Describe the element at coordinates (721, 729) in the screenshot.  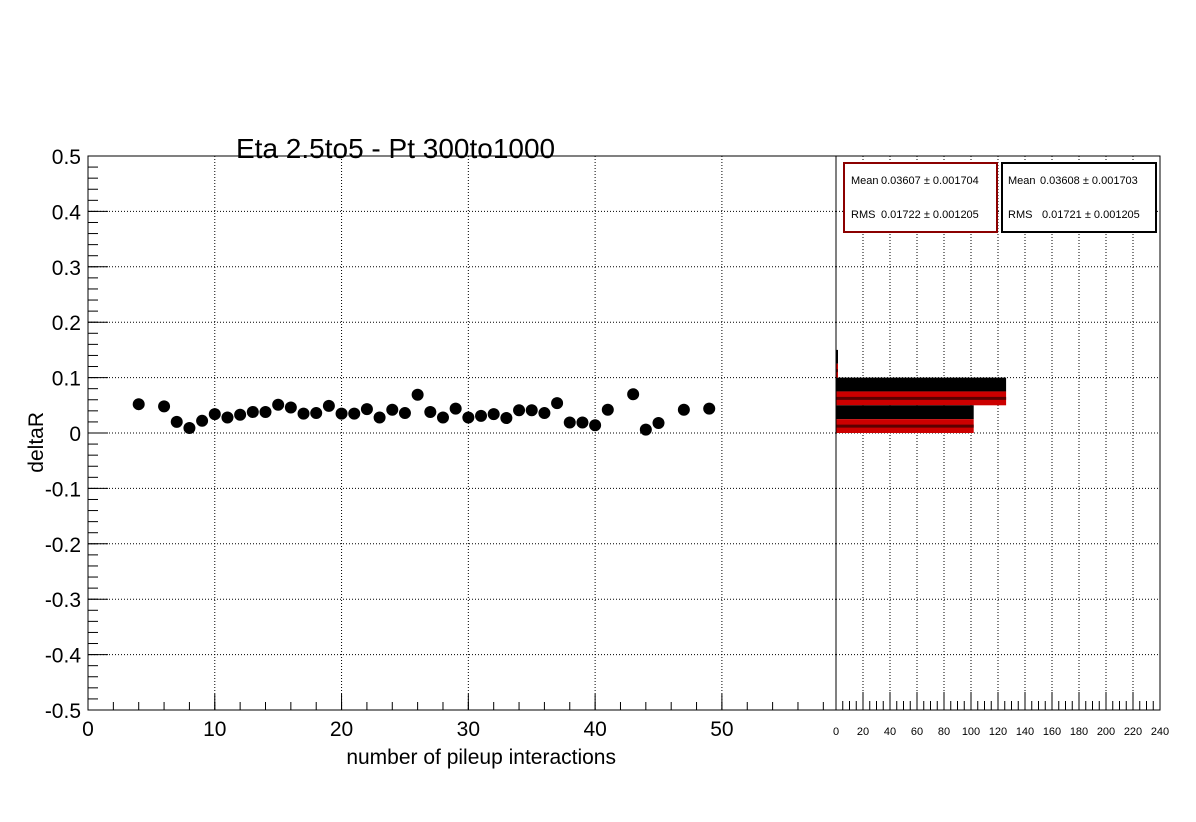
I see `x-tick-label: 50` at that location.